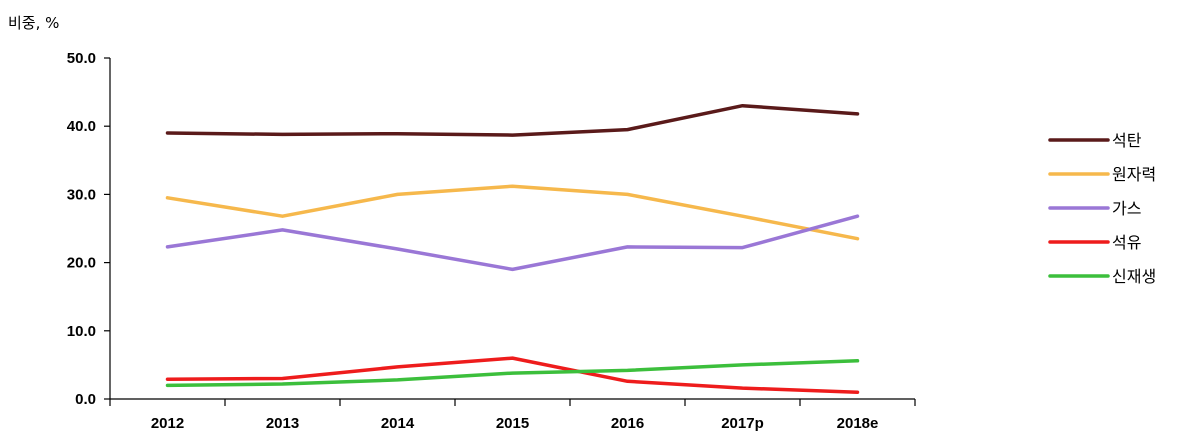  What do you see at coordinates (33, 23) in the screenshot?
I see `unit-label: 비중, %` at bounding box center [33, 23].